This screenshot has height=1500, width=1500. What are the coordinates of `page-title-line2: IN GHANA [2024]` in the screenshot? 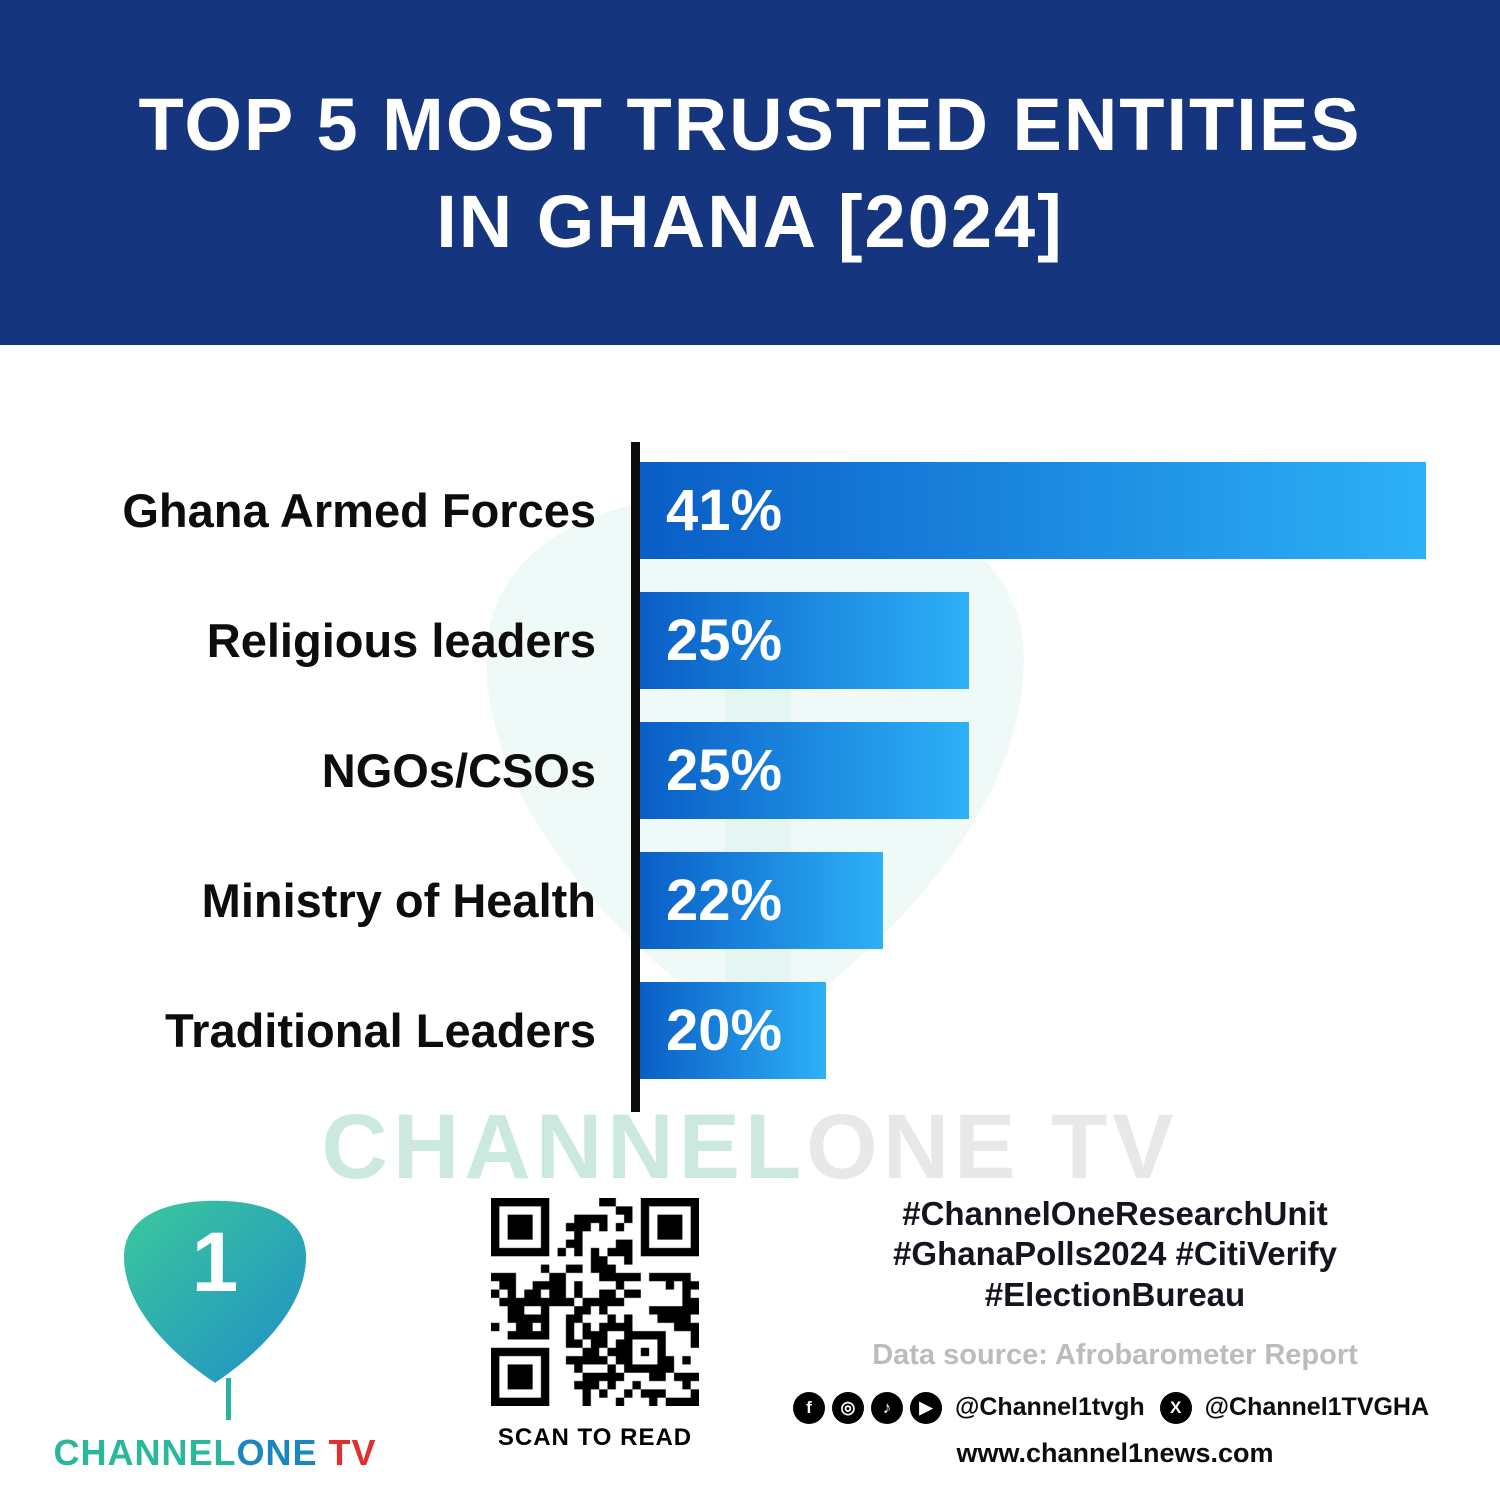 It's located at (750, 221).